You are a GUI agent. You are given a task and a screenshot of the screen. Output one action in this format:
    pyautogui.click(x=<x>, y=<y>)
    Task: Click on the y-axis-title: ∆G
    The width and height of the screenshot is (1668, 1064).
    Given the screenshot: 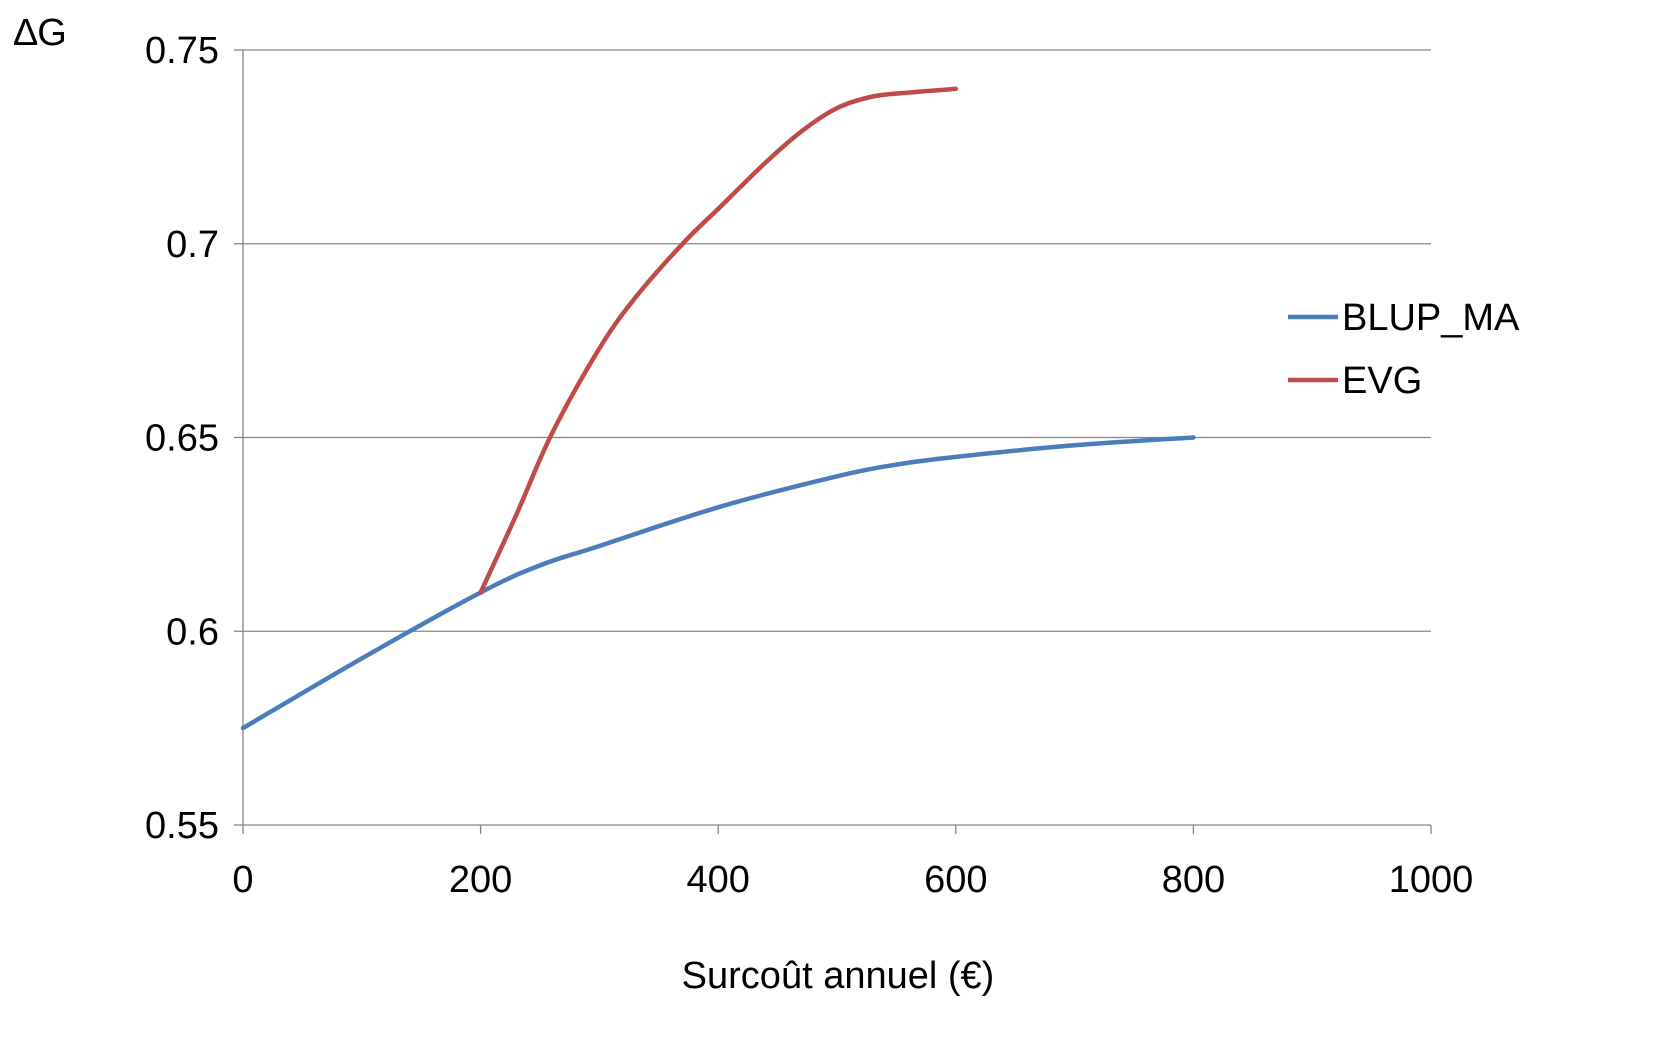 What is the action you would take?
    pyautogui.click(x=40, y=33)
    